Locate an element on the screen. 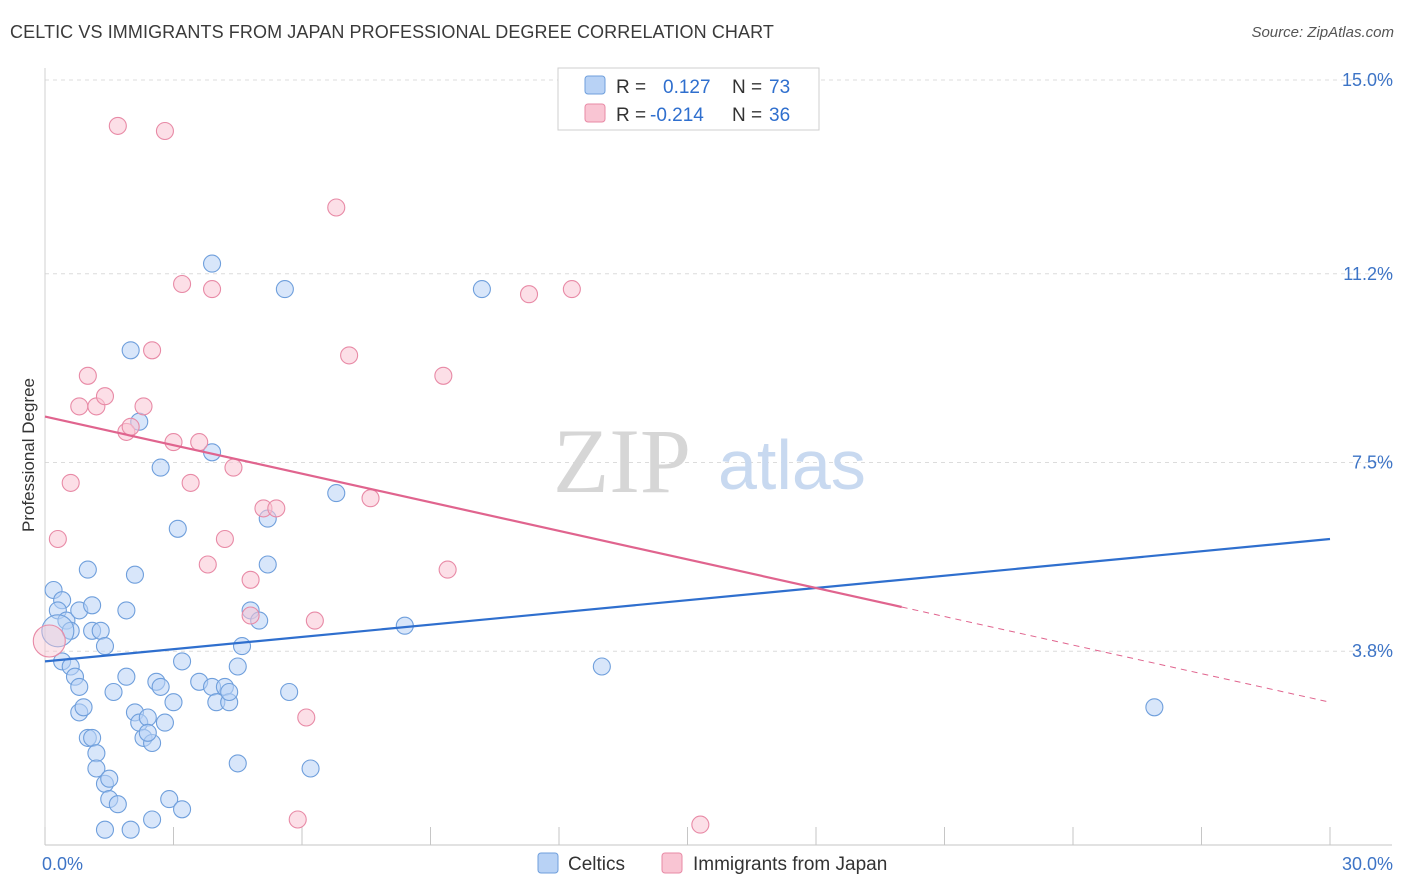 The height and width of the screenshot is (892, 1406). series-legend-swatch-japan is located at coordinates (672, 863).